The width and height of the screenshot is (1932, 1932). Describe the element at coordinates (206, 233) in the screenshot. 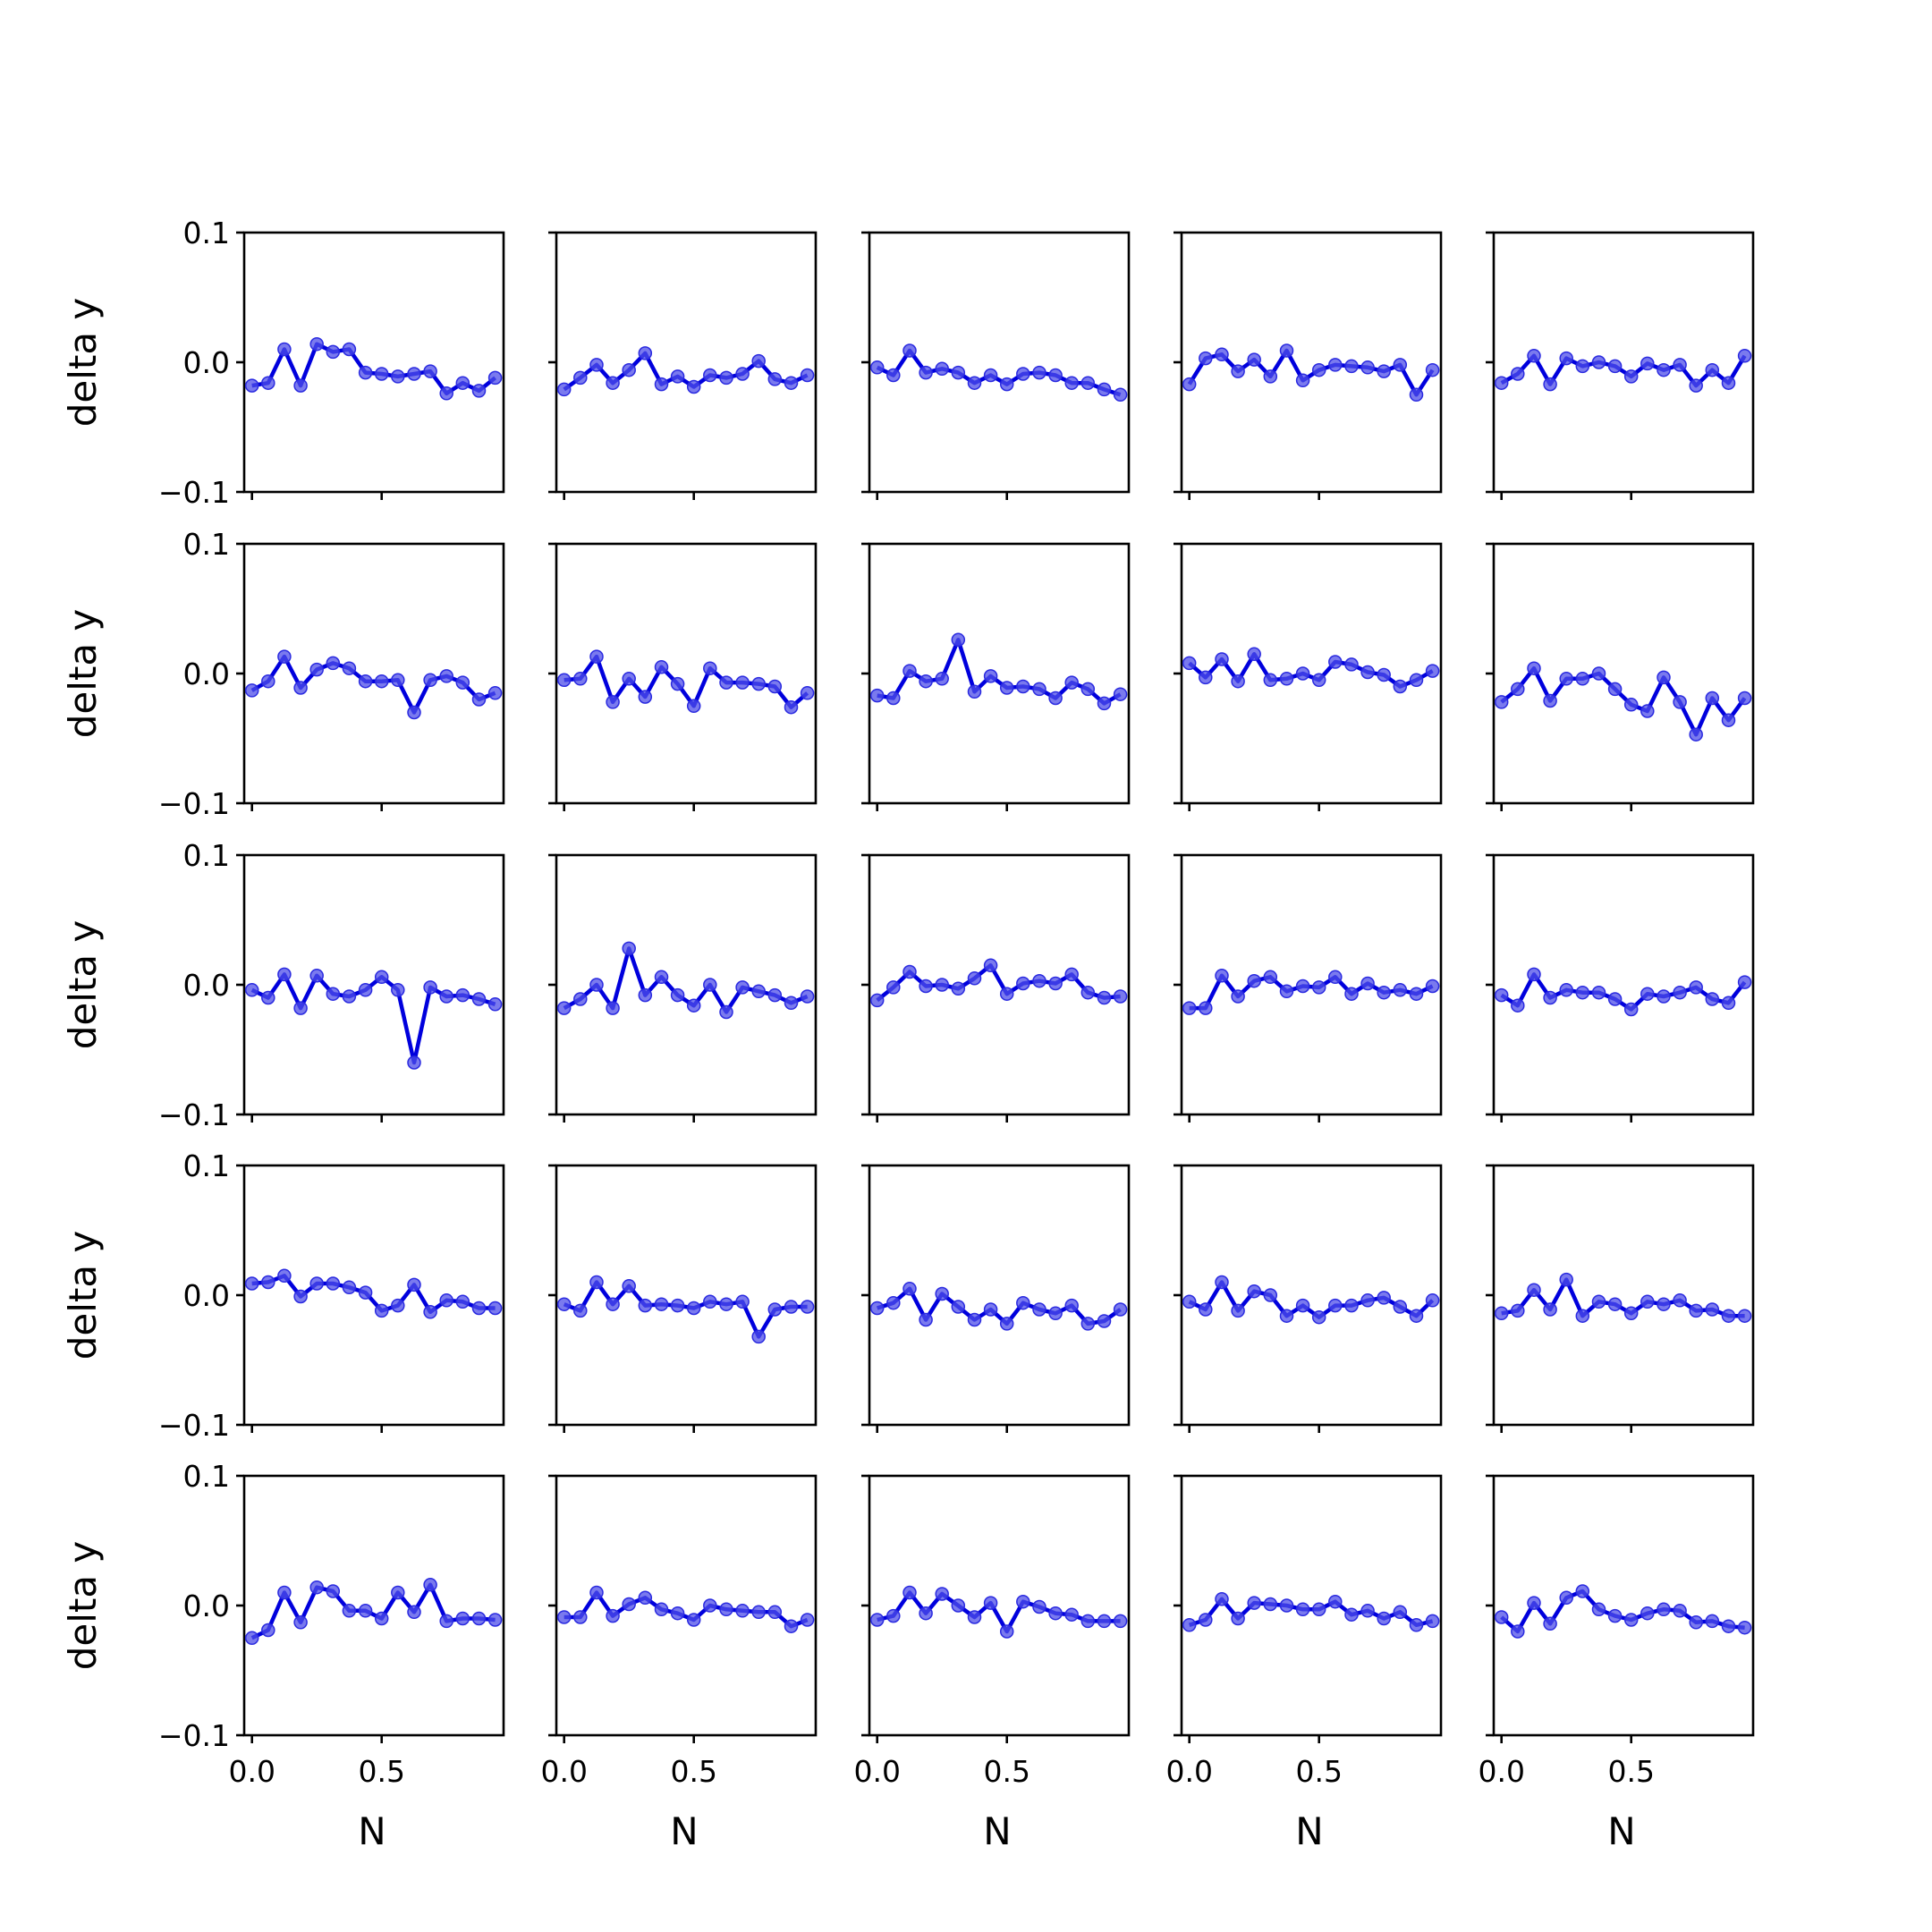

I see `y-tick-label: 0.1` at that location.